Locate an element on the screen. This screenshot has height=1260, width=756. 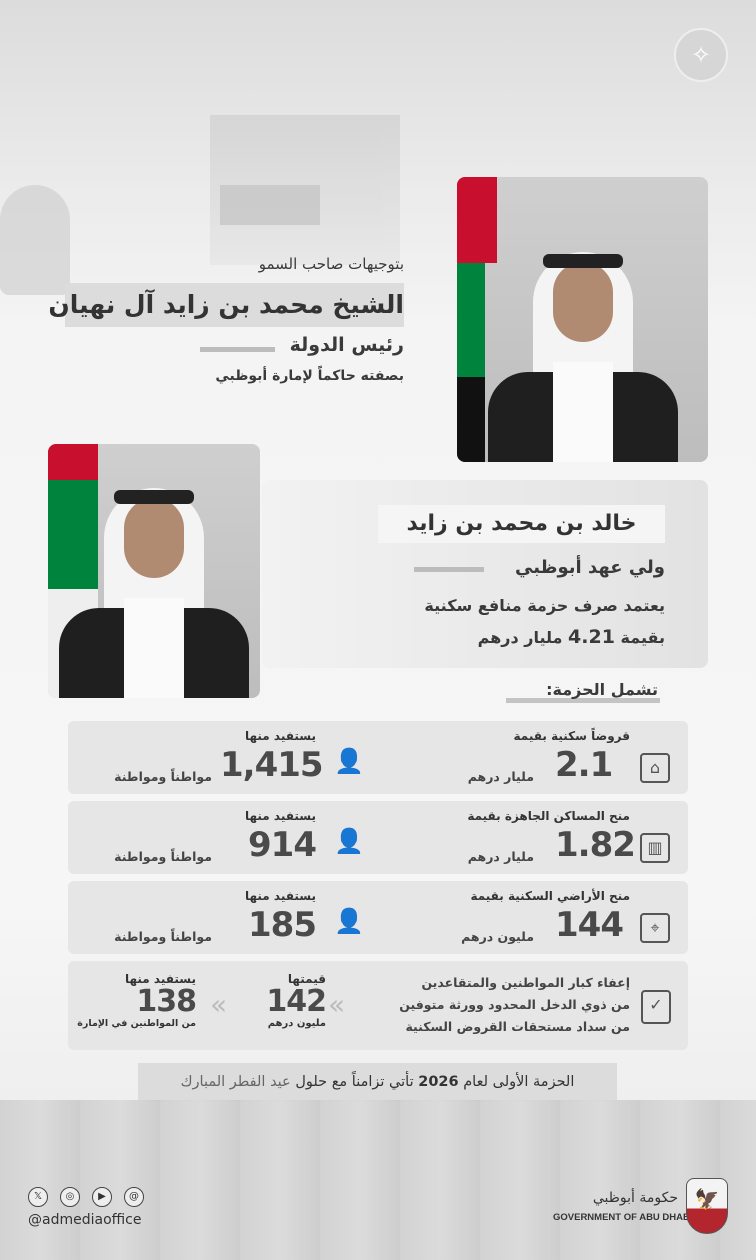
president-subtitle: بصفته حاكماً لإمارة أبوظبي is located at coordinates (309, 376).